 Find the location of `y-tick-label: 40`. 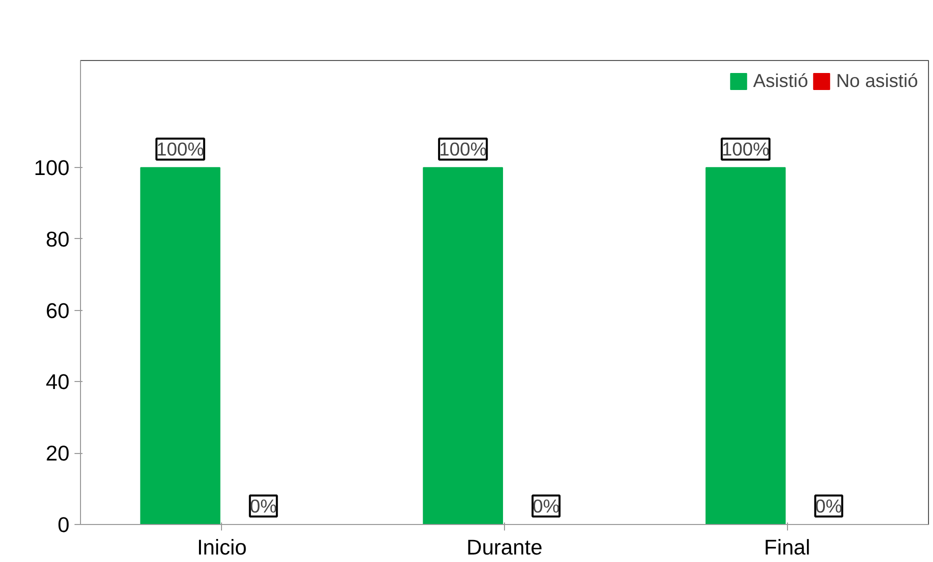

y-tick-label: 40 is located at coordinates (58, 382).